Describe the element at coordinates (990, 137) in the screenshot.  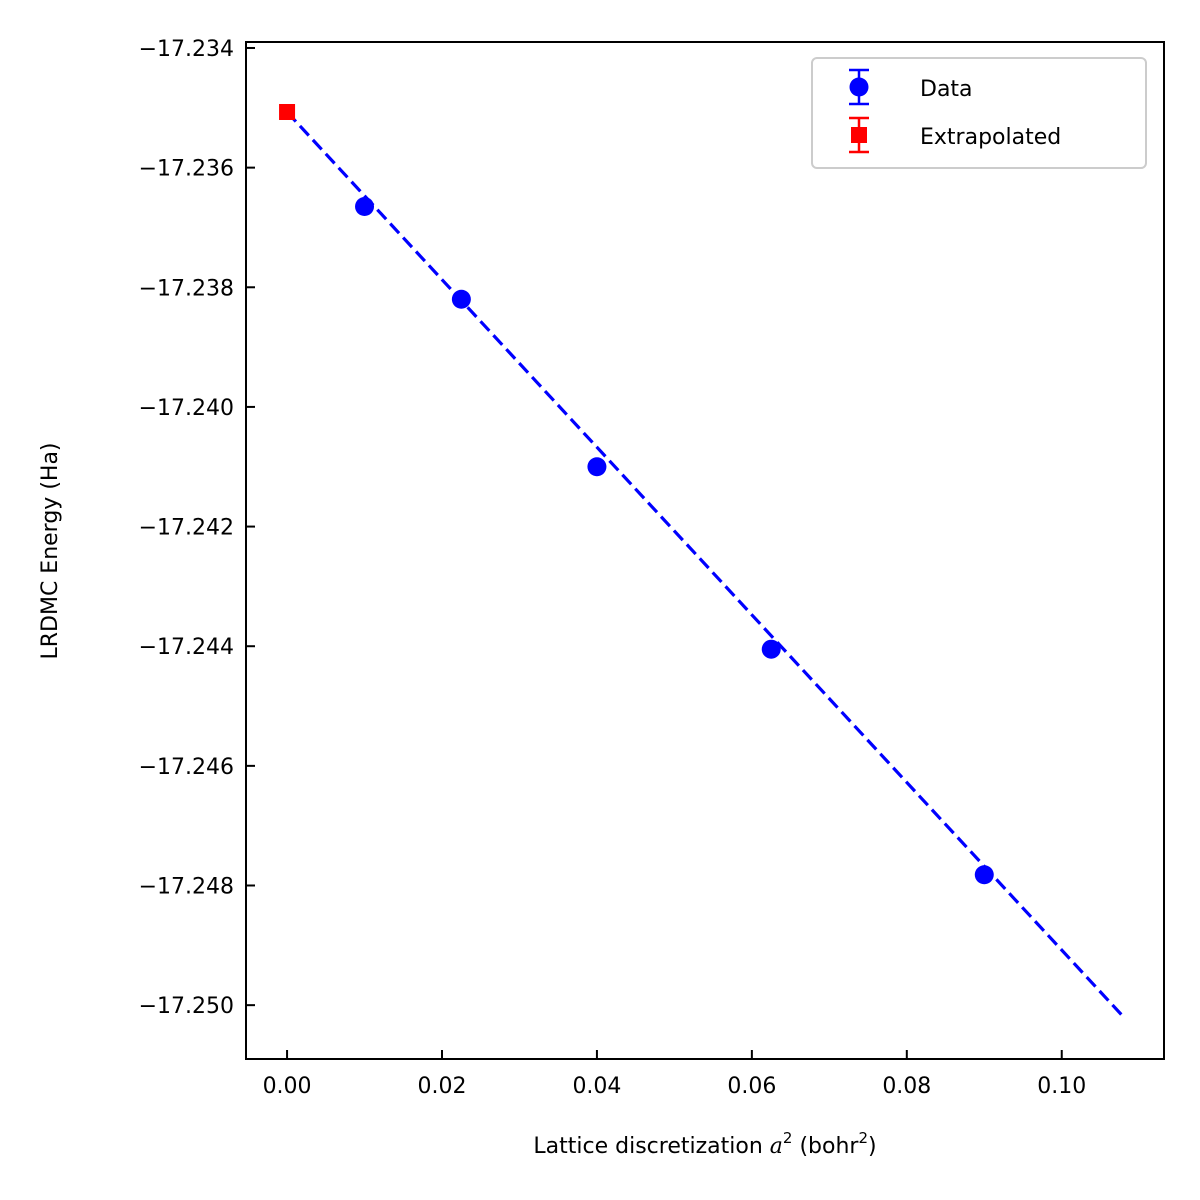
I see `legend-label-extrapolated: Extrapolated` at that location.